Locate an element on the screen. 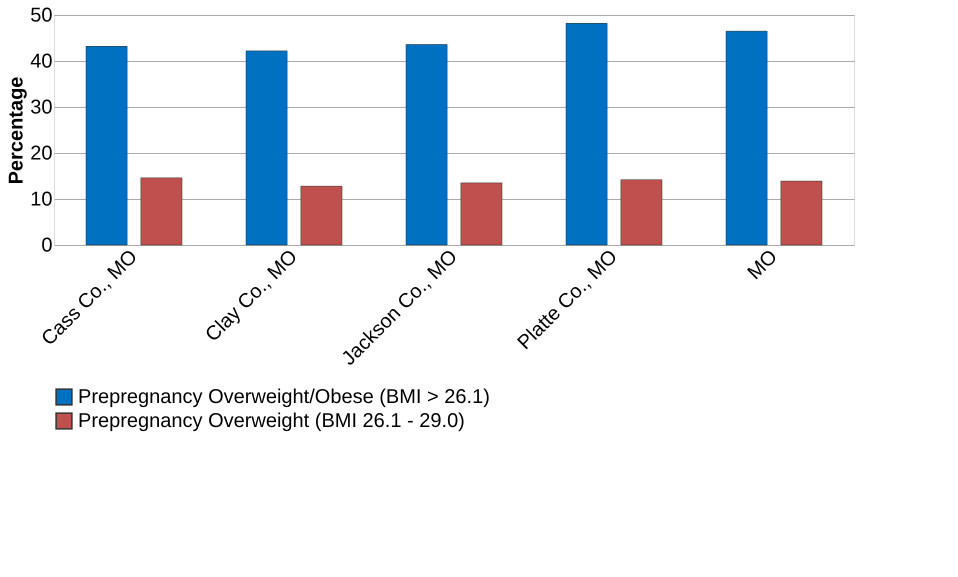  y-axis-title: Percentage is located at coordinates (16, 130).